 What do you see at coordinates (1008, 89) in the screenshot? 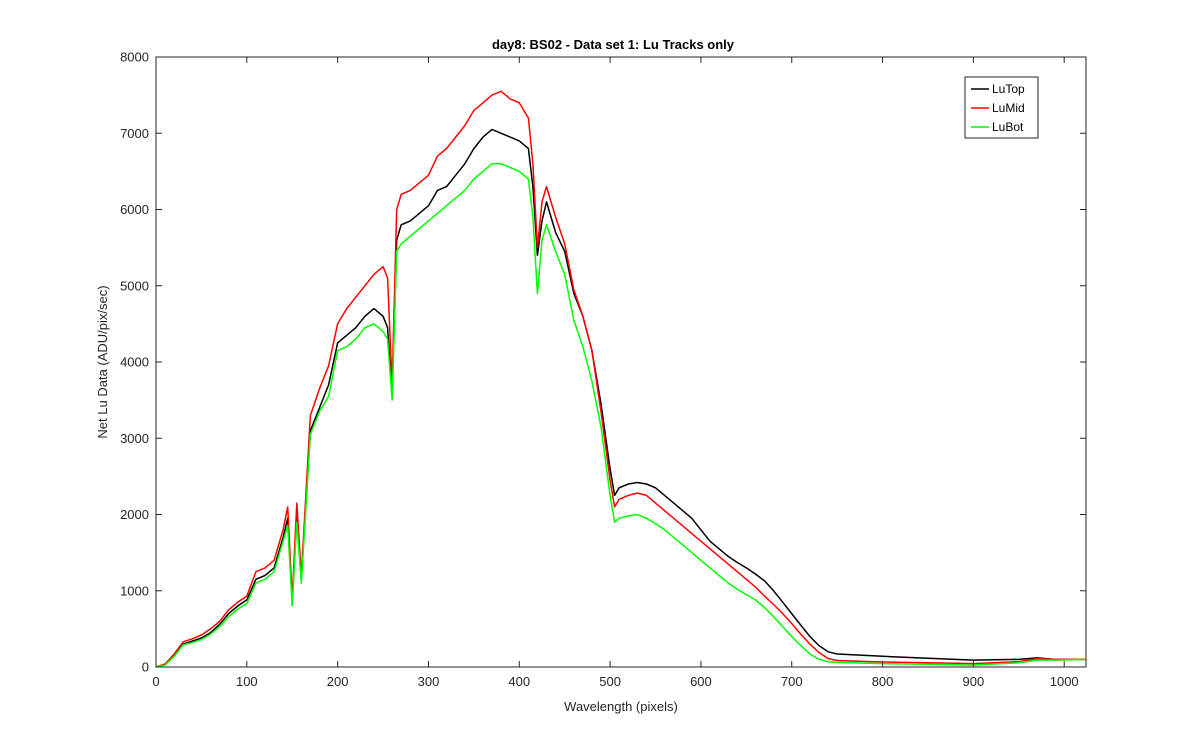
I see `legend-label-lutop: LuTop` at bounding box center [1008, 89].